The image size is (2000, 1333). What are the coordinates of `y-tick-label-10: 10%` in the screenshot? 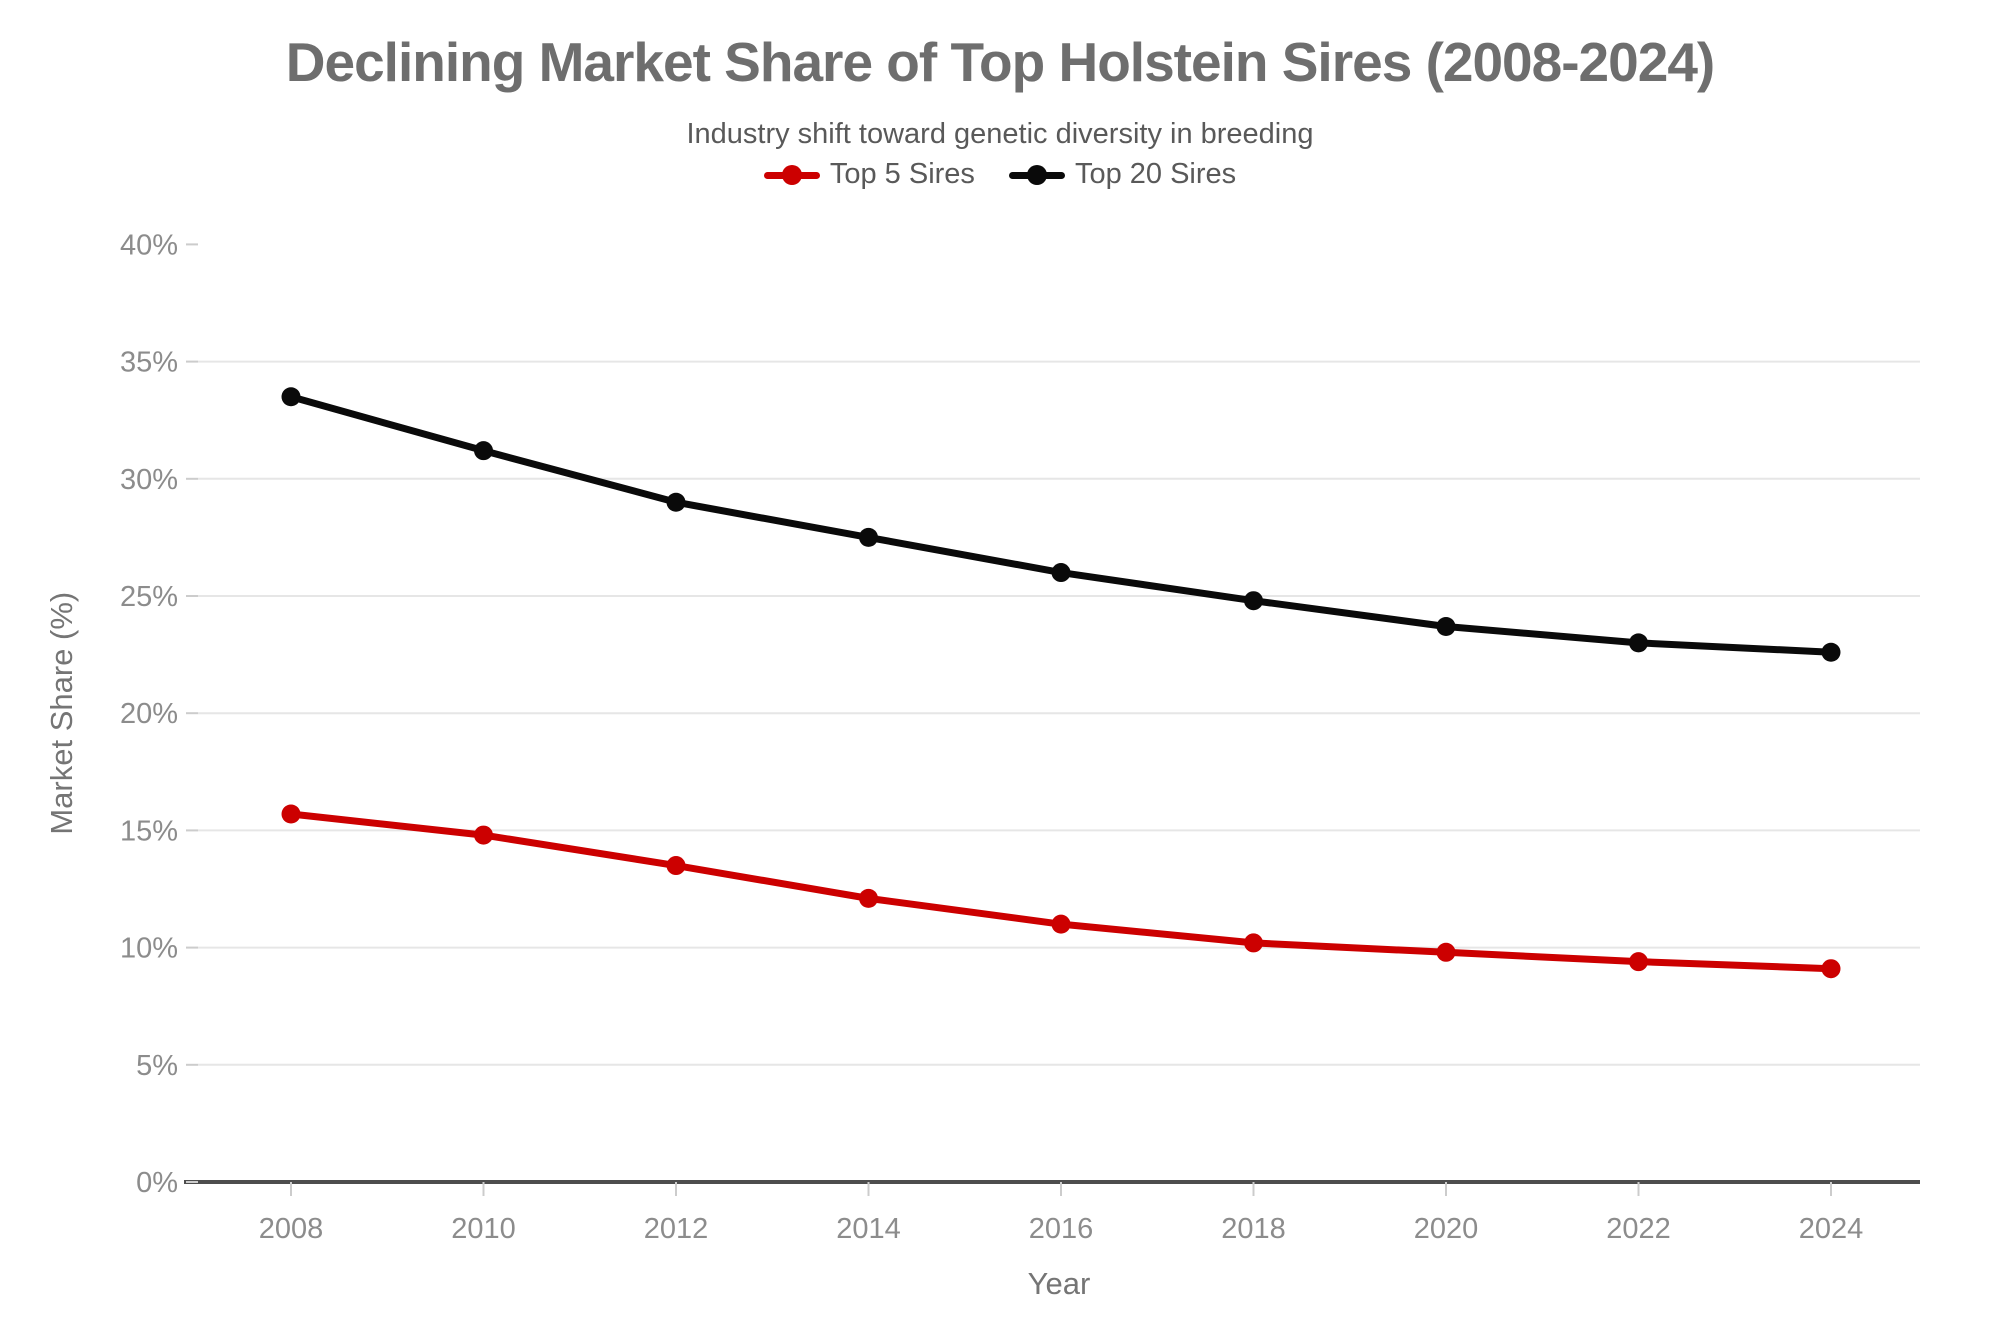 It's located at (149, 949).